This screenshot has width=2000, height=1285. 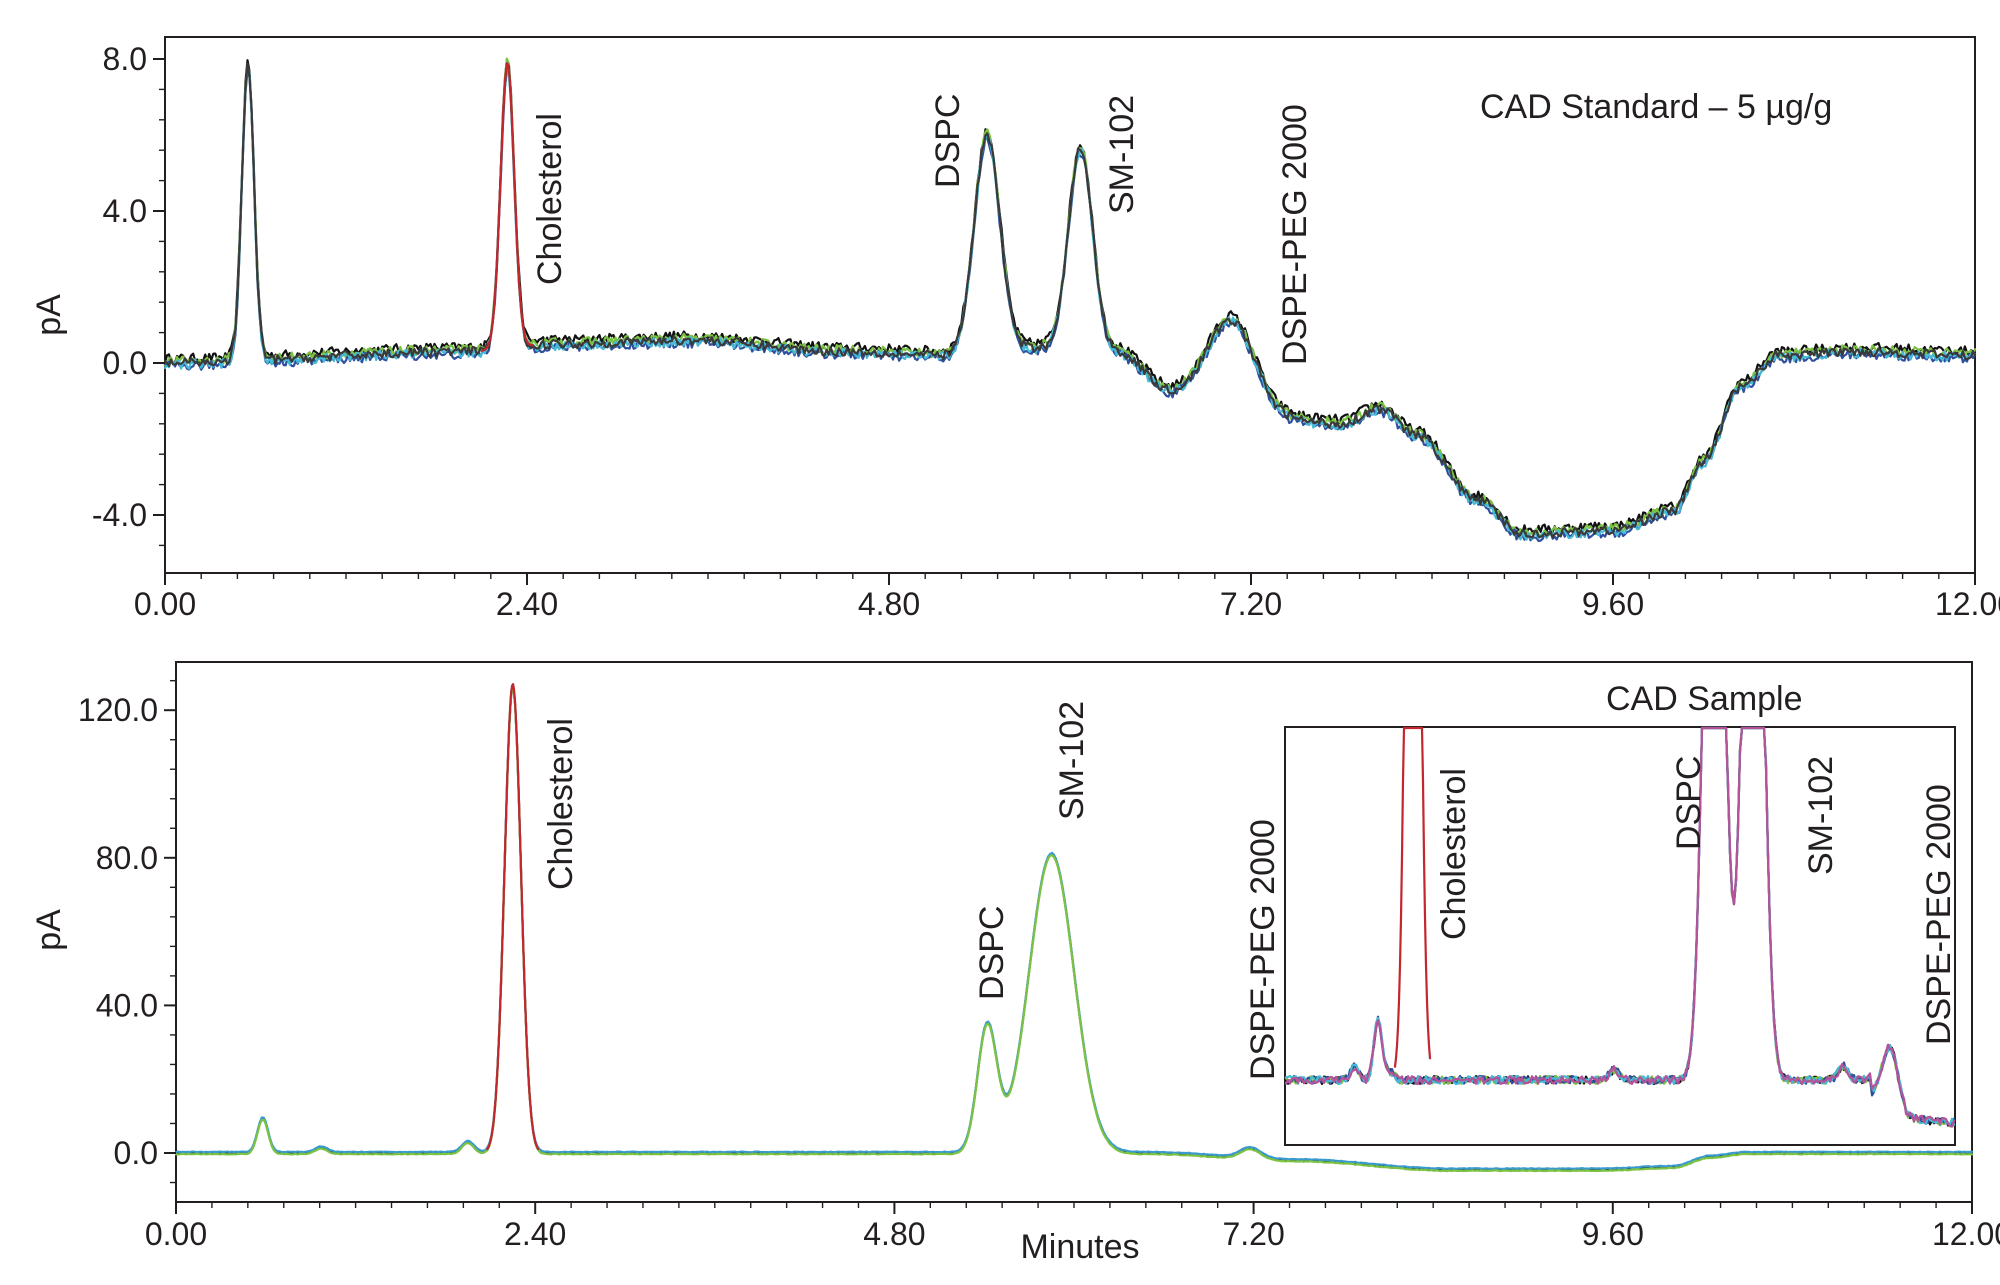 I want to click on top-x-tick-label: 9.60, so click(x=1613, y=604).